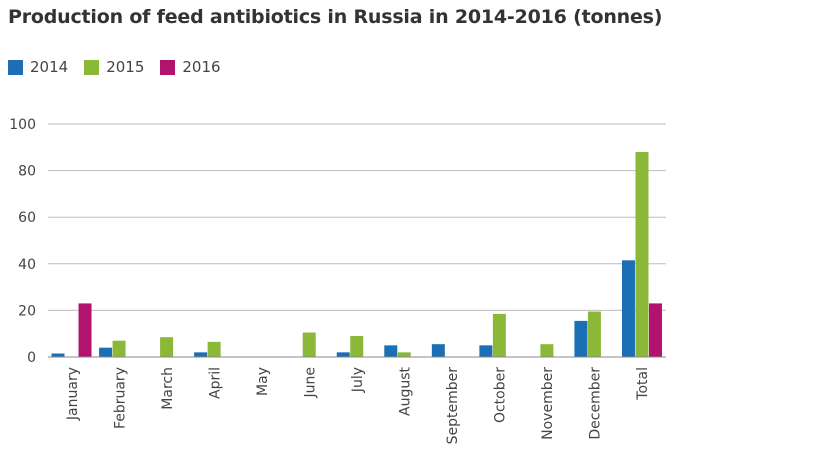  Describe the element at coordinates (391, 351) in the screenshot. I see `bar-2014-august` at that location.